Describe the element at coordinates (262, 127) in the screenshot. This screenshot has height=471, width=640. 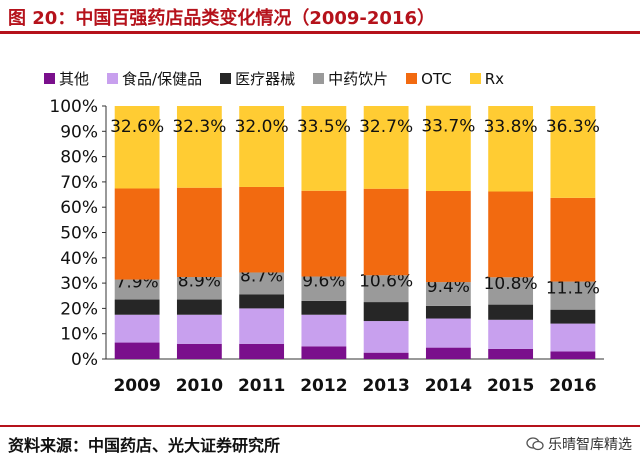
I see `data-label: 32.0%` at that location.